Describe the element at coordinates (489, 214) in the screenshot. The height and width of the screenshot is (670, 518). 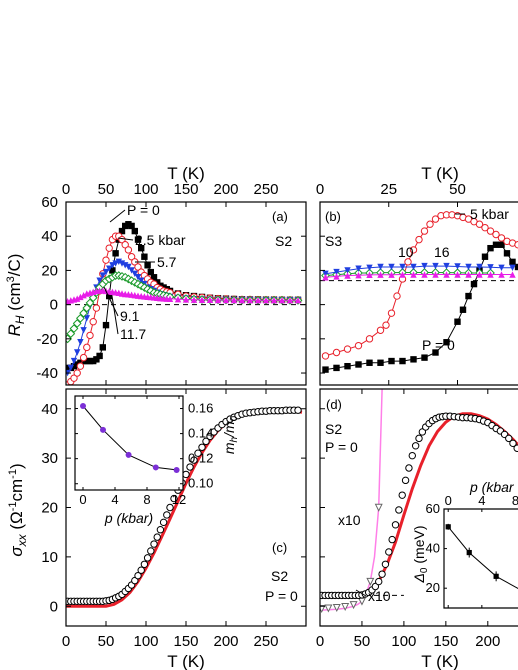
I see `pressure-label-b-5: 5 kbar` at that location.